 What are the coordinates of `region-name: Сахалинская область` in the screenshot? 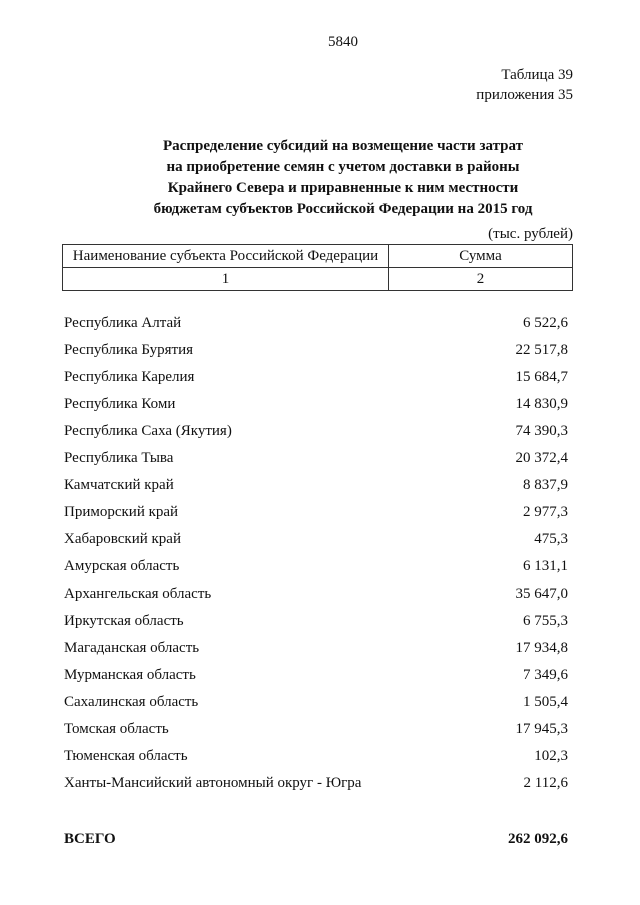 It's located at (131, 701).